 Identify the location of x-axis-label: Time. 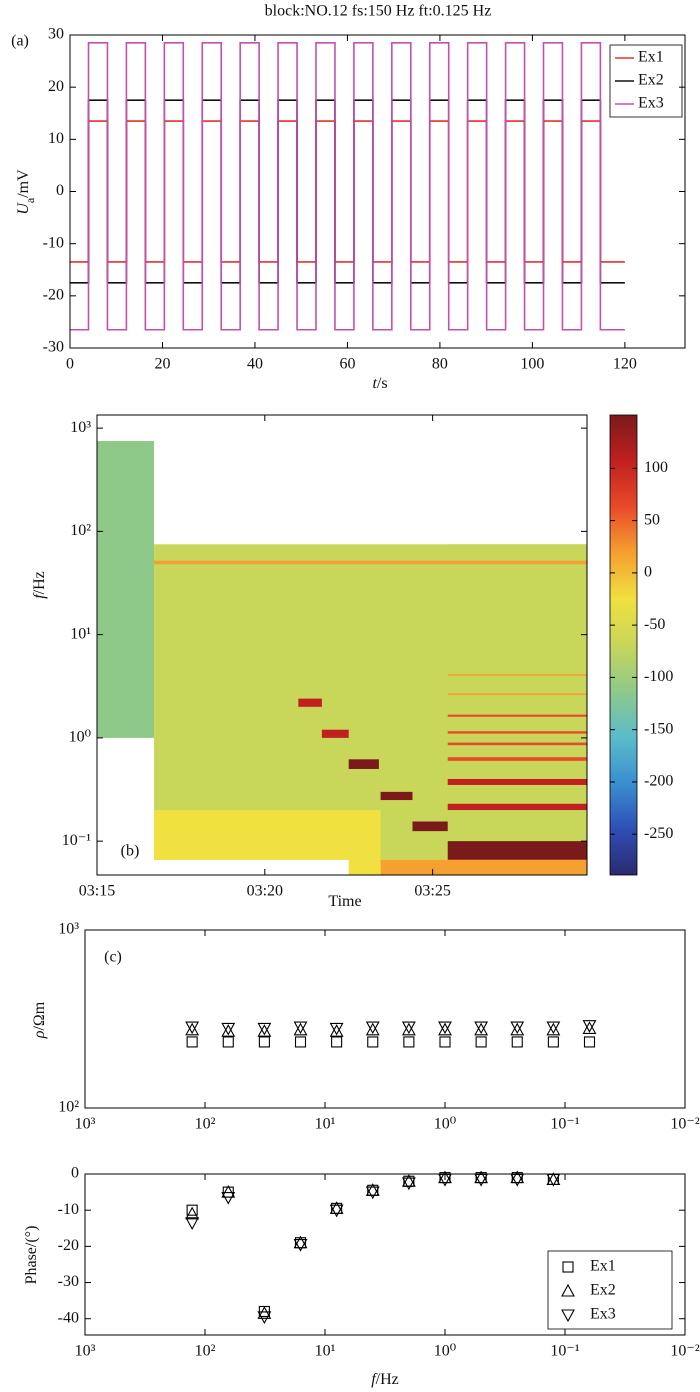
(344, 901).